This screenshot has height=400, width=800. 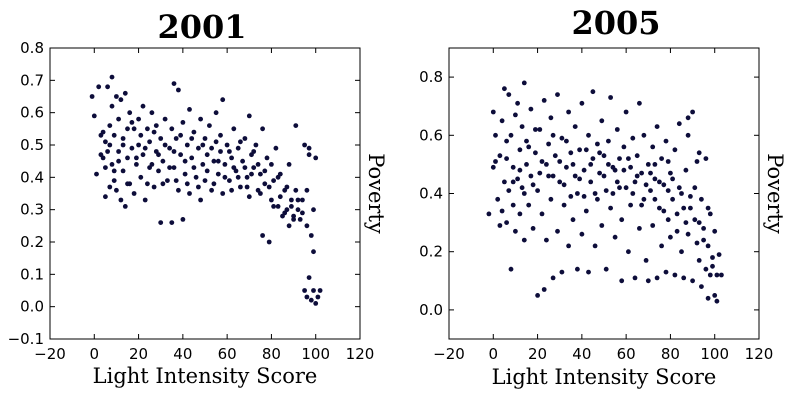 What do you see at coordinates (32, 177) in the screenshot?
I see `y-tick-label: 0.4` at bounding box center [32, 177].